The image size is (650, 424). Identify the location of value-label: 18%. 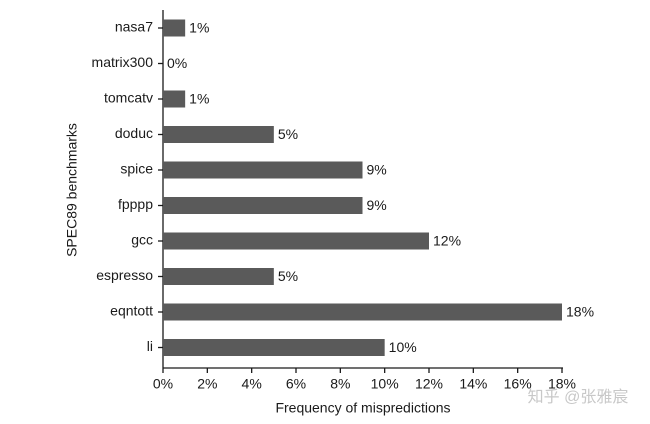
(580, 312).